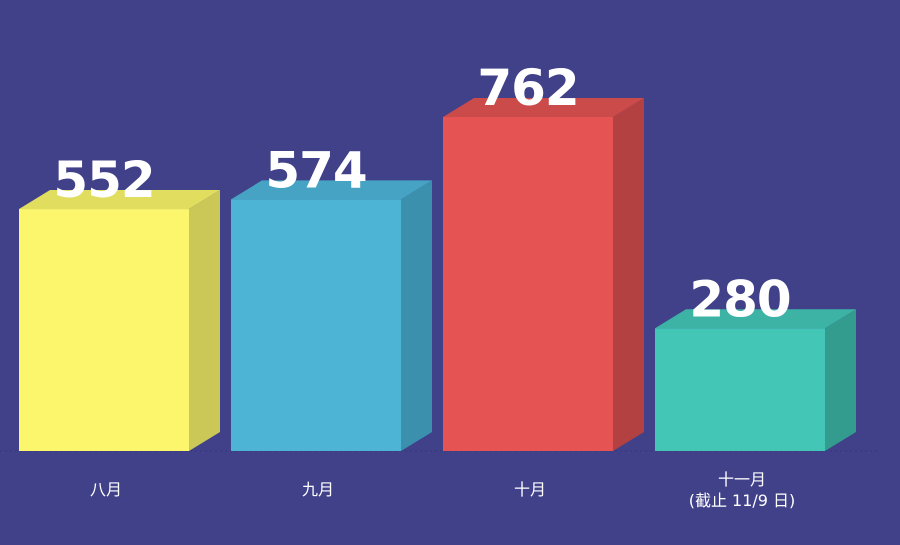 The height and width of the screenshot is (545, 900). Describe the element at coordinates (742, 490) in the screenshot. I see `category-label: 十一月(截止 11/9 日)` at that location.